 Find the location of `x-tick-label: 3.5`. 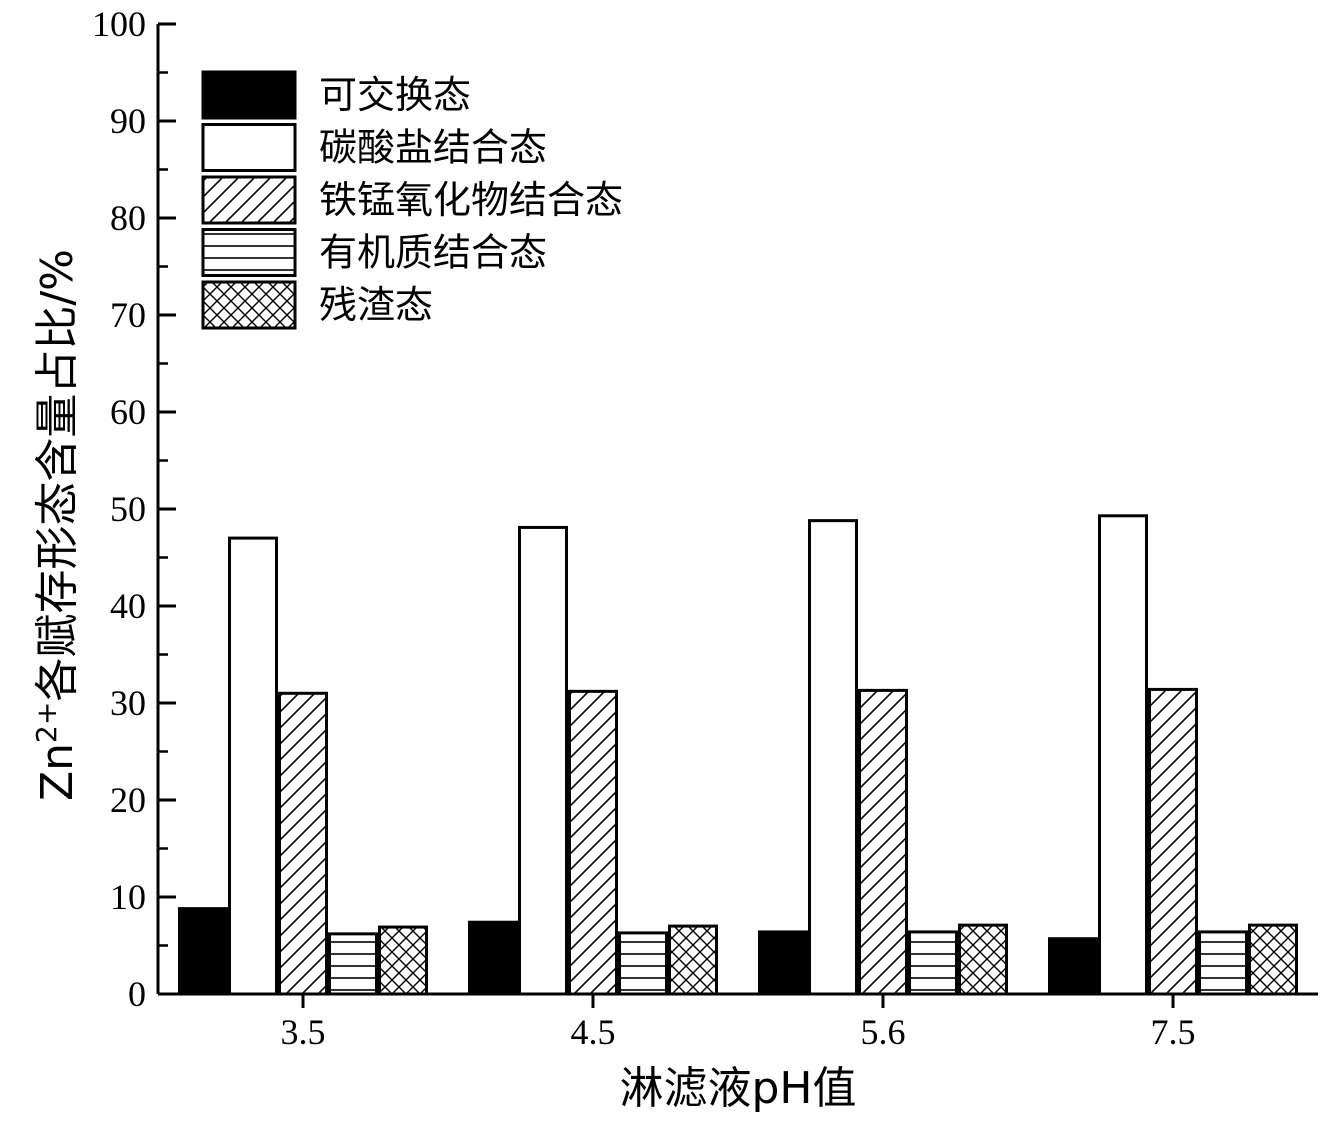

x-tick-label: 3.5 is located at coordinates (303, 1032).